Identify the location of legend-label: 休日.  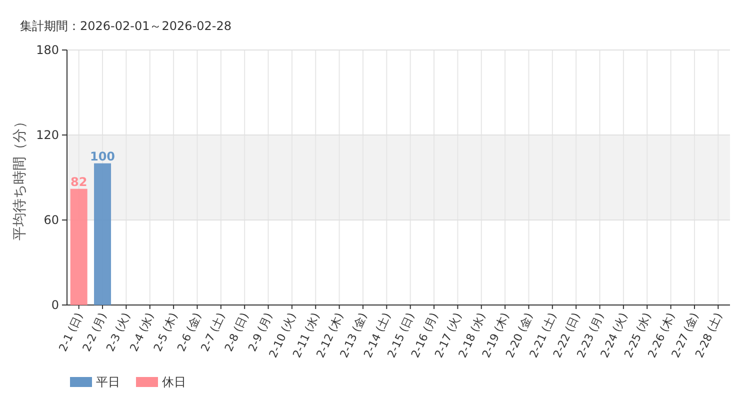
(174, 382).